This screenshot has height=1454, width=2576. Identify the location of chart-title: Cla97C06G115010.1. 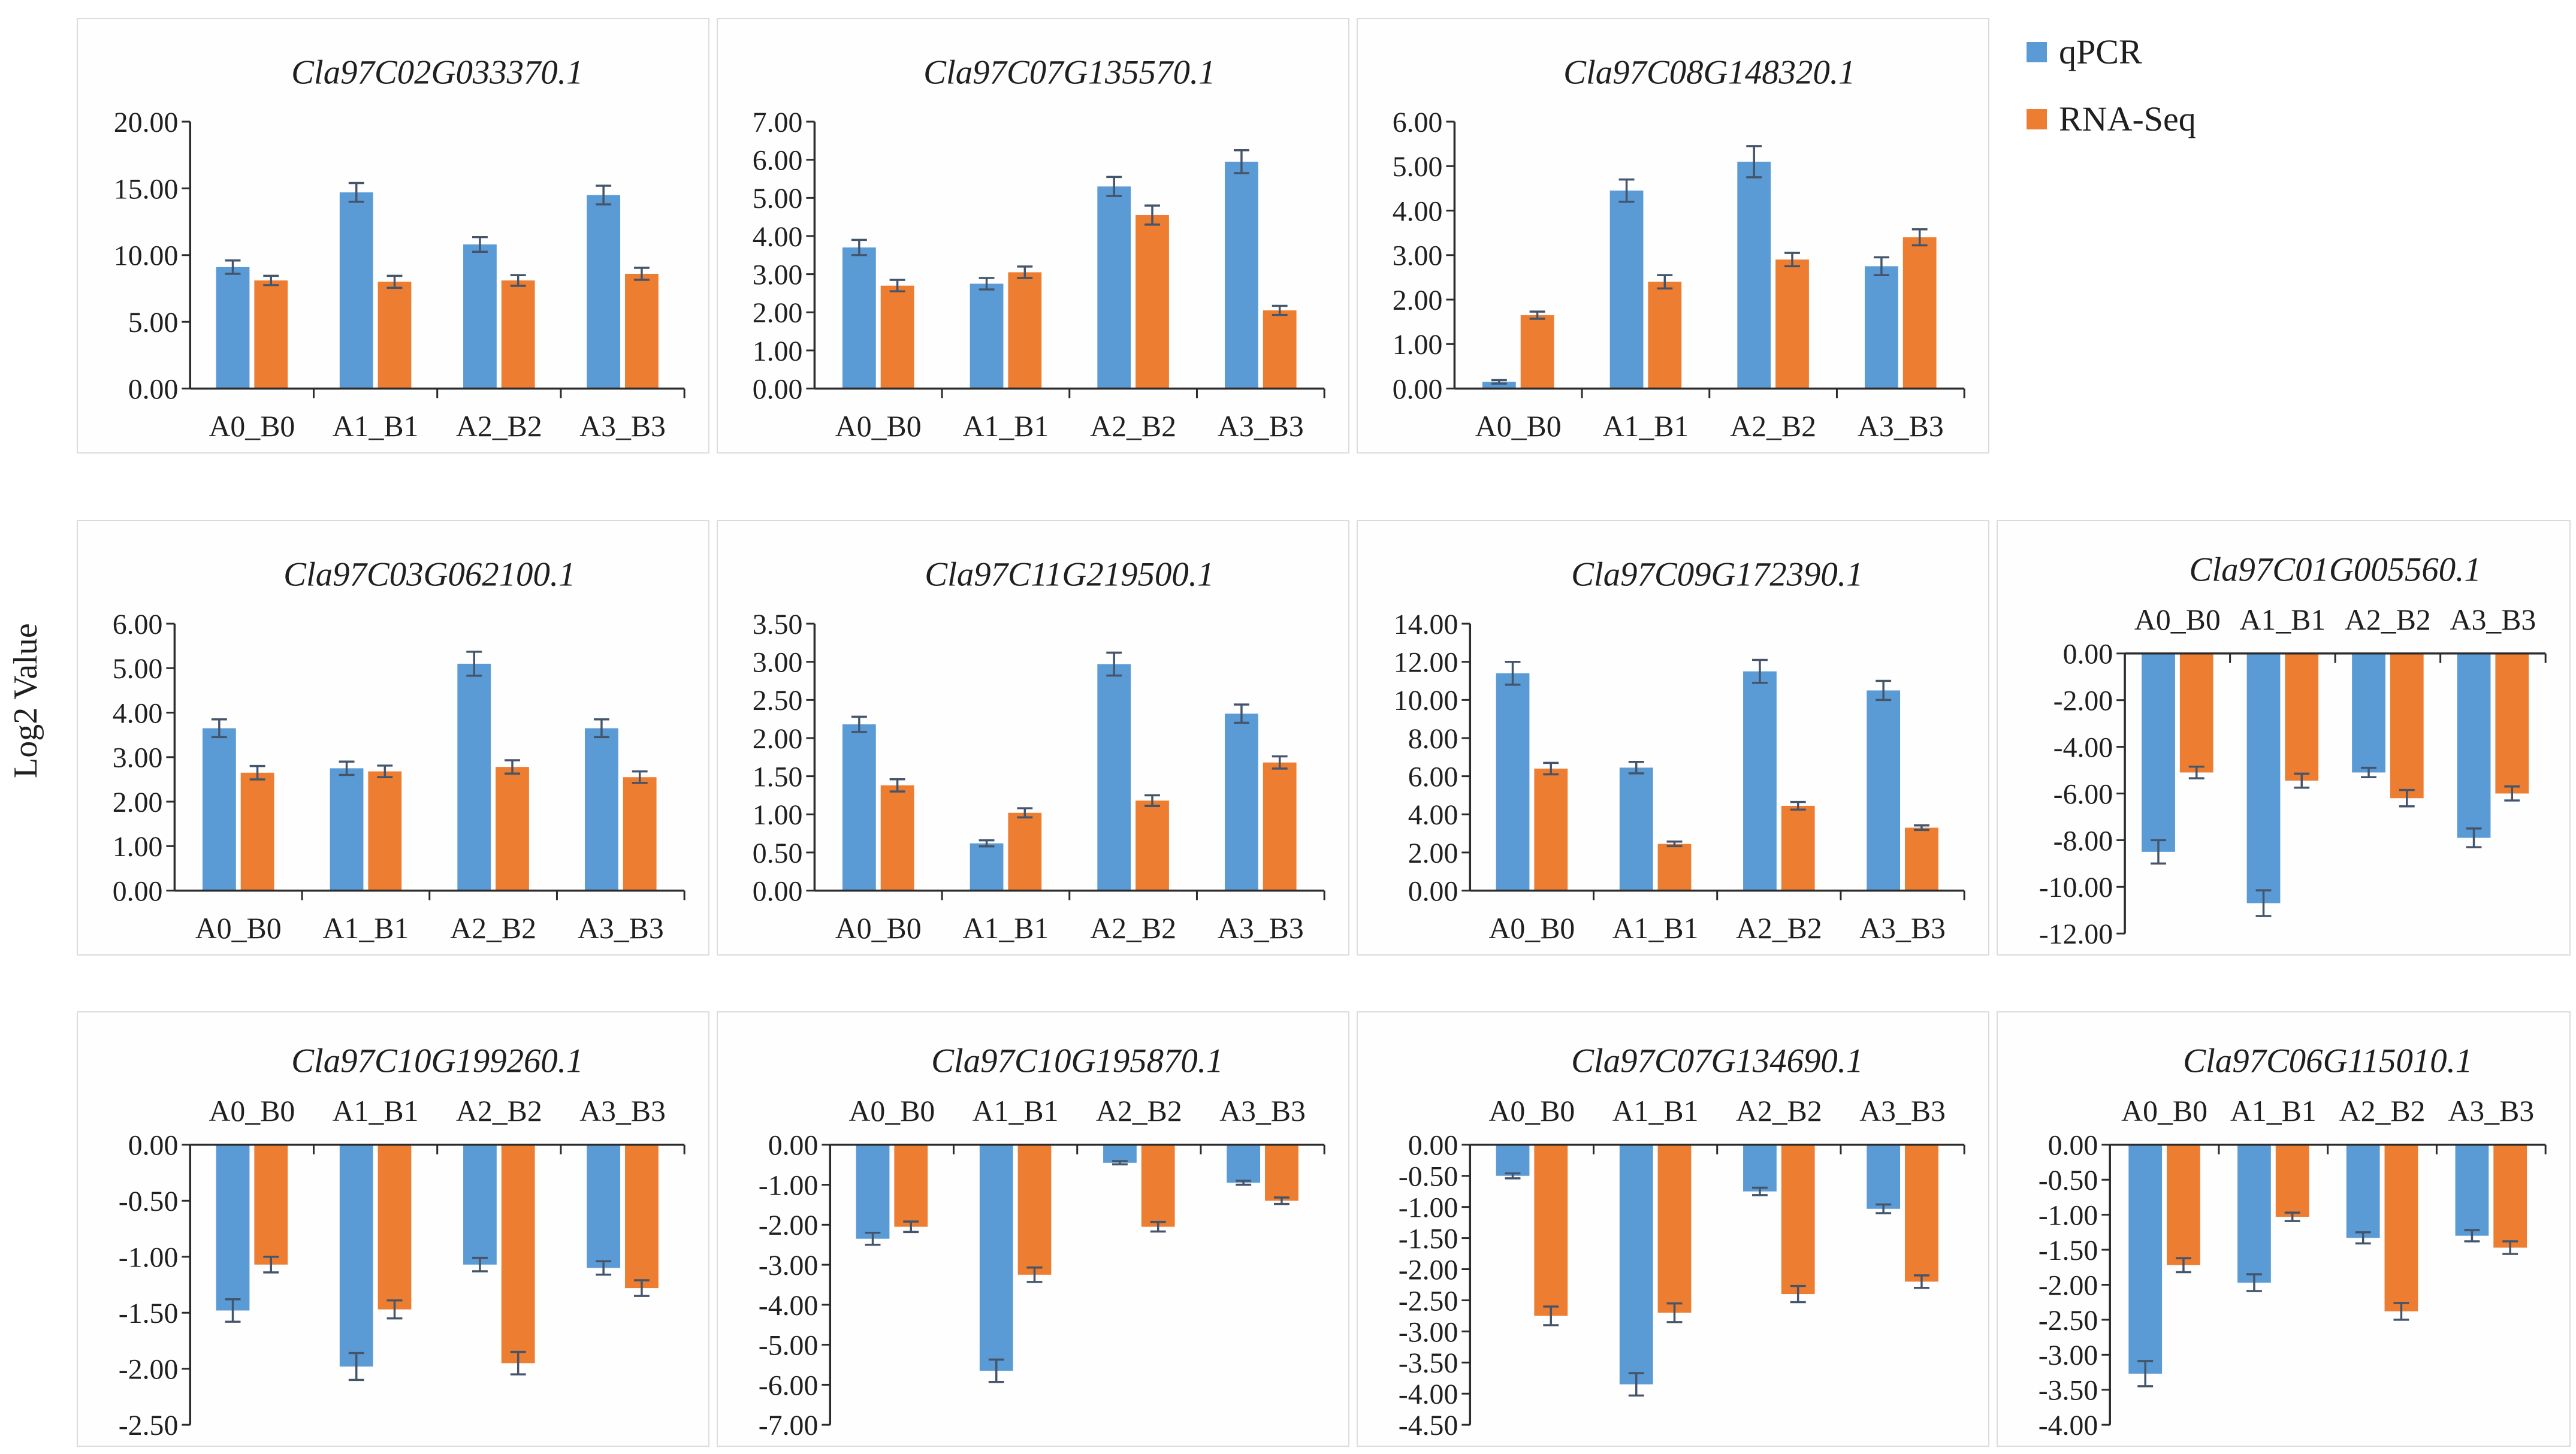
(2328, 1061).